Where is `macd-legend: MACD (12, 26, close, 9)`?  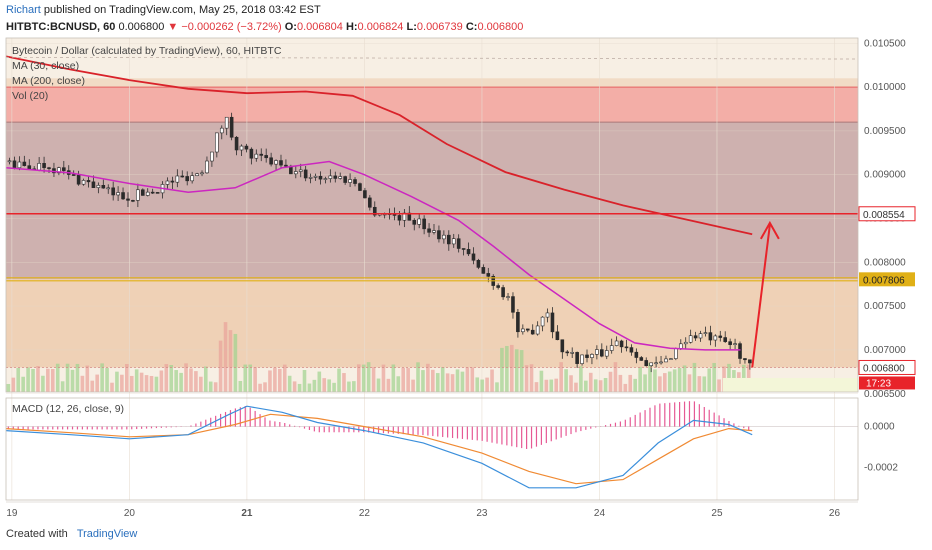 macd-legend: MACD (12, 26, close, 9) is located at coordinates (68, 409).